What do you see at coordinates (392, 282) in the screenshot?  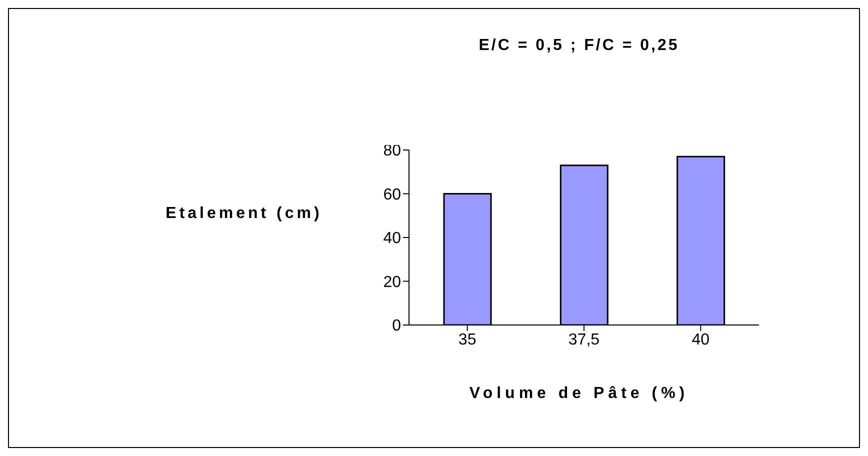 I see `y-tick-label: 20` at bounding box center [392, 282].